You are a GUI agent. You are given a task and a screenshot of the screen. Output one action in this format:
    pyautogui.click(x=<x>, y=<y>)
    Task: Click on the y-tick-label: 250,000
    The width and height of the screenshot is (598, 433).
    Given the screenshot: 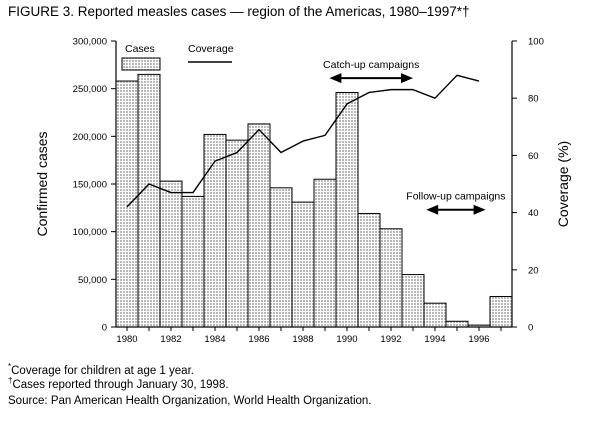 What is the action you would take?
    pyautogui.click(x=90, y=89)
    